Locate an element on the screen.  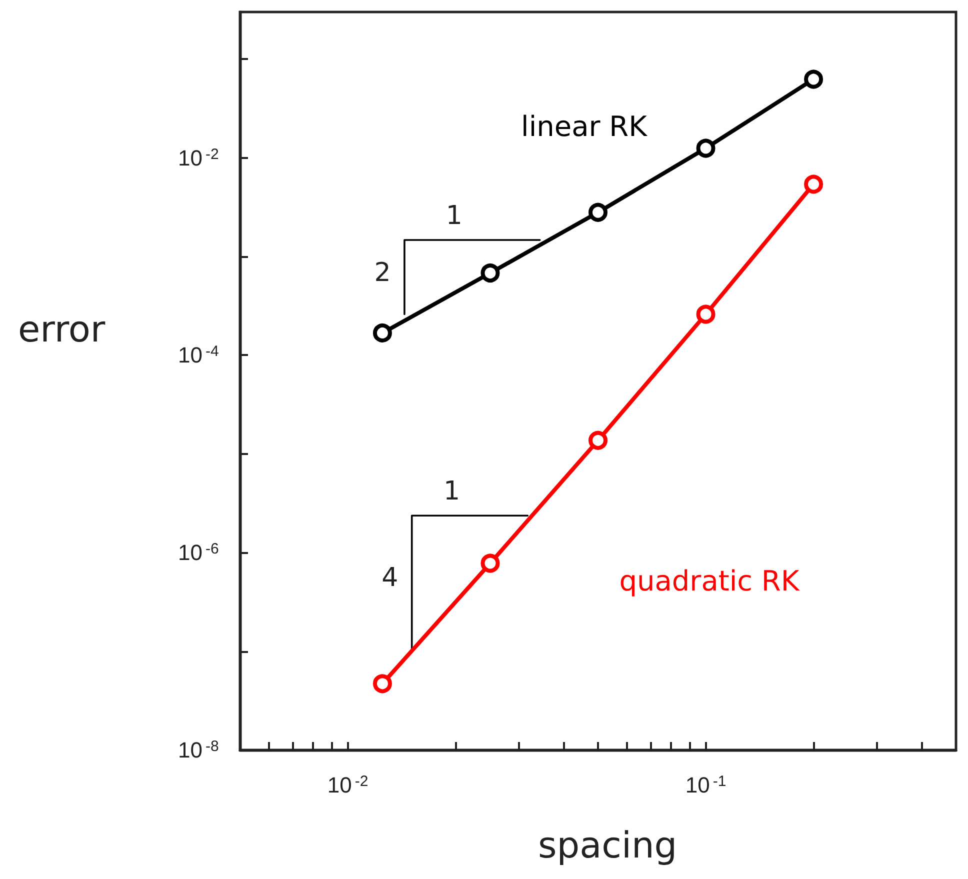
series-label: linear RK is located at coordinates (584, 126).